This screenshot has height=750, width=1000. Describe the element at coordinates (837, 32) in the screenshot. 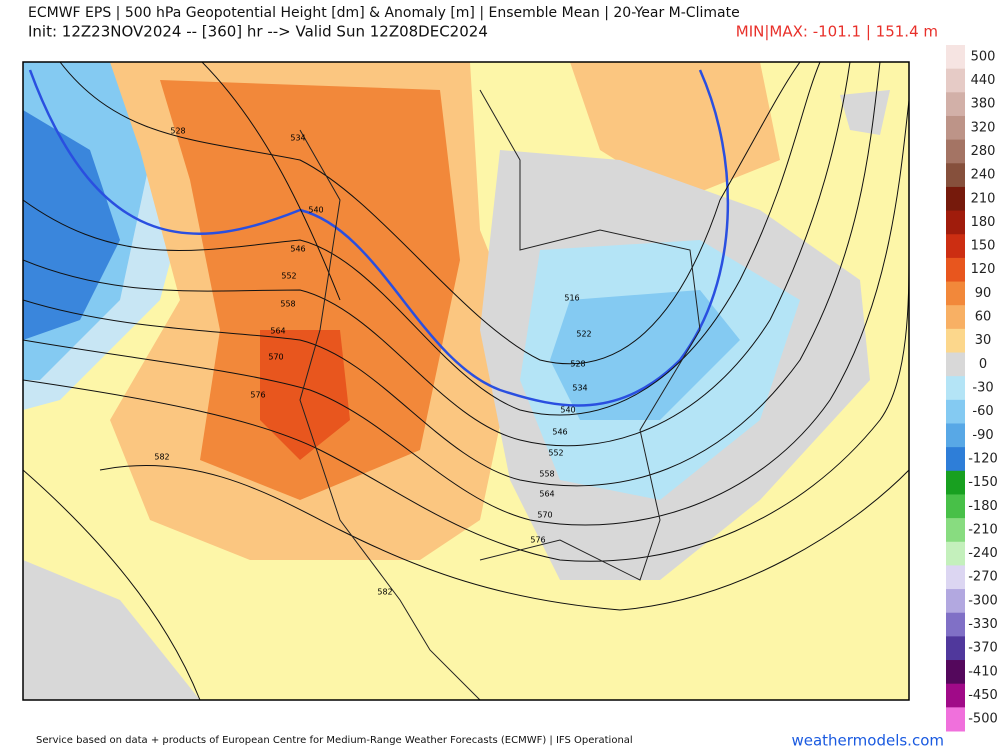

I see `min-max: MIN|MAX: -101.1 | 151.4 m` at that location.